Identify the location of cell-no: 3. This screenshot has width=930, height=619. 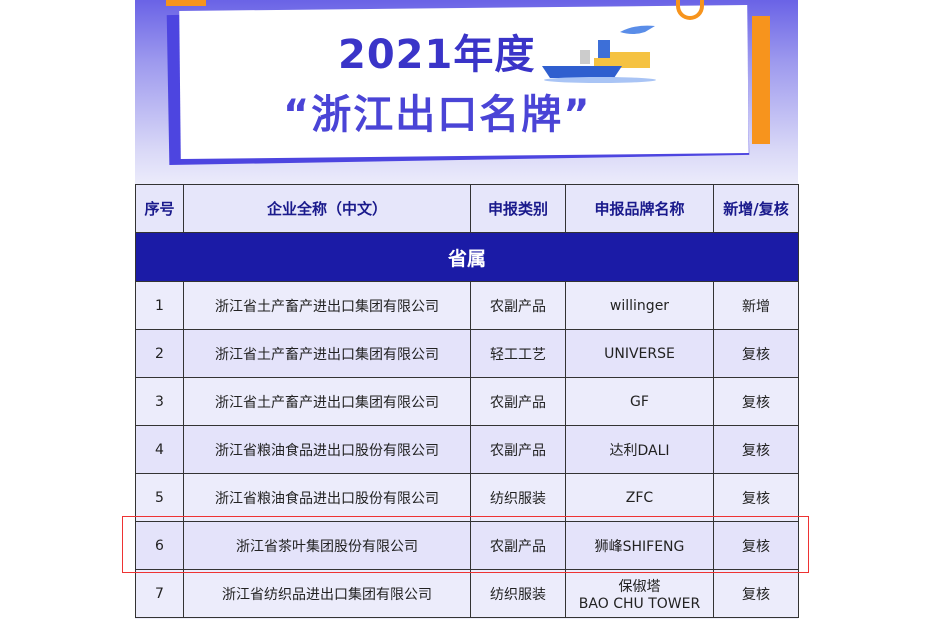
(159, 401).